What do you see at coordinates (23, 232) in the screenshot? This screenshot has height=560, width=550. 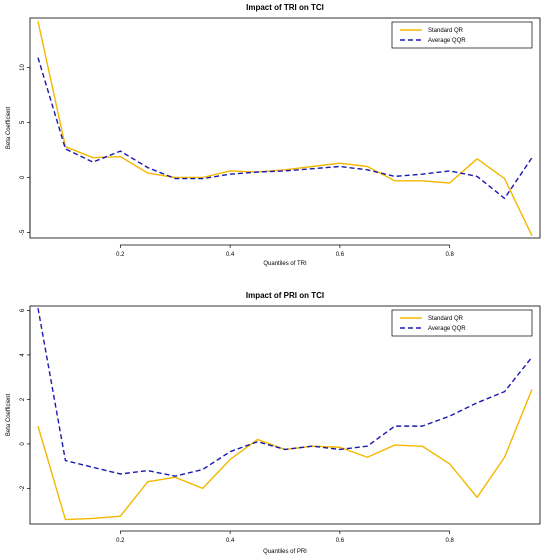 I see `y-tick-label: -5` at bounding box center [23, 232].